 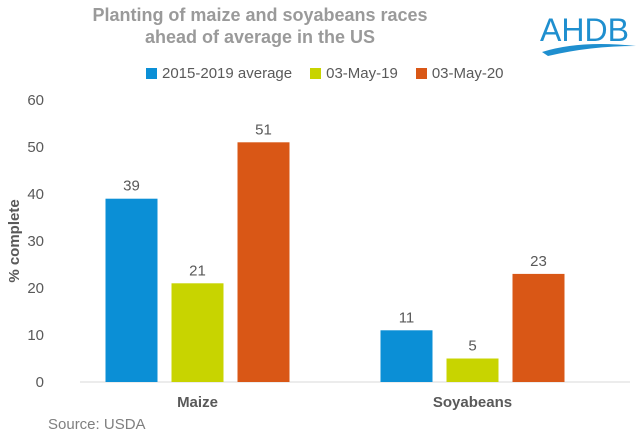 I want to click on data-label: 5, so click(x=472, y=346).